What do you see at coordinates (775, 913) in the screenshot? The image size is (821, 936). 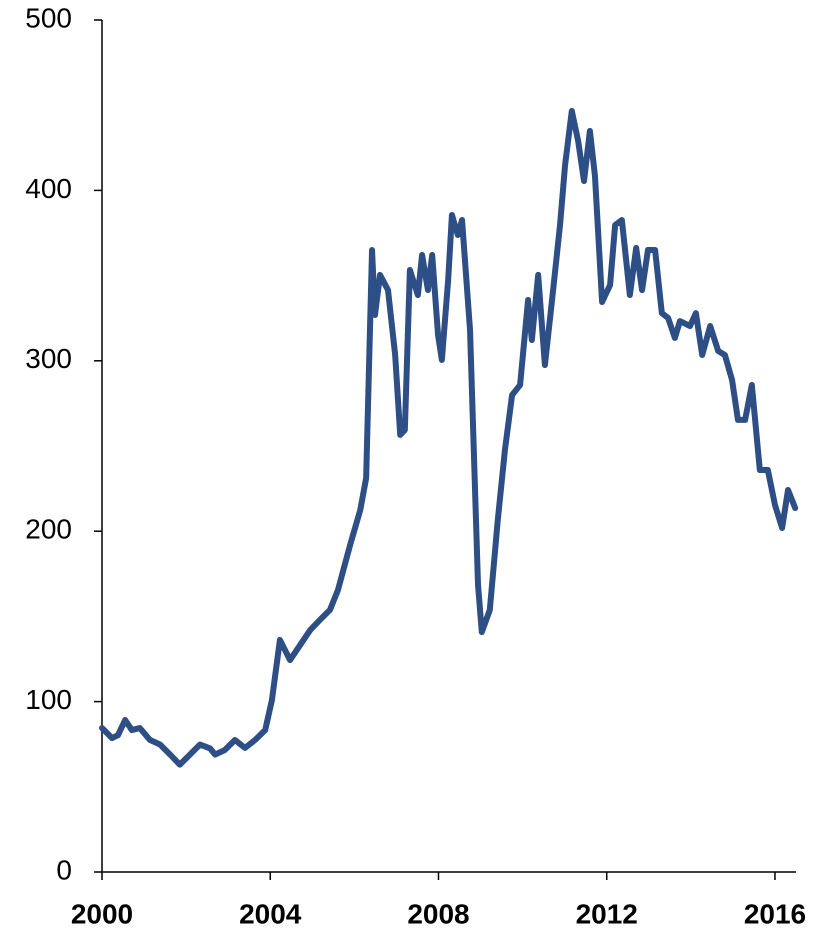 I see `x-tick-label: 2016` at bounding box center [775, 913].